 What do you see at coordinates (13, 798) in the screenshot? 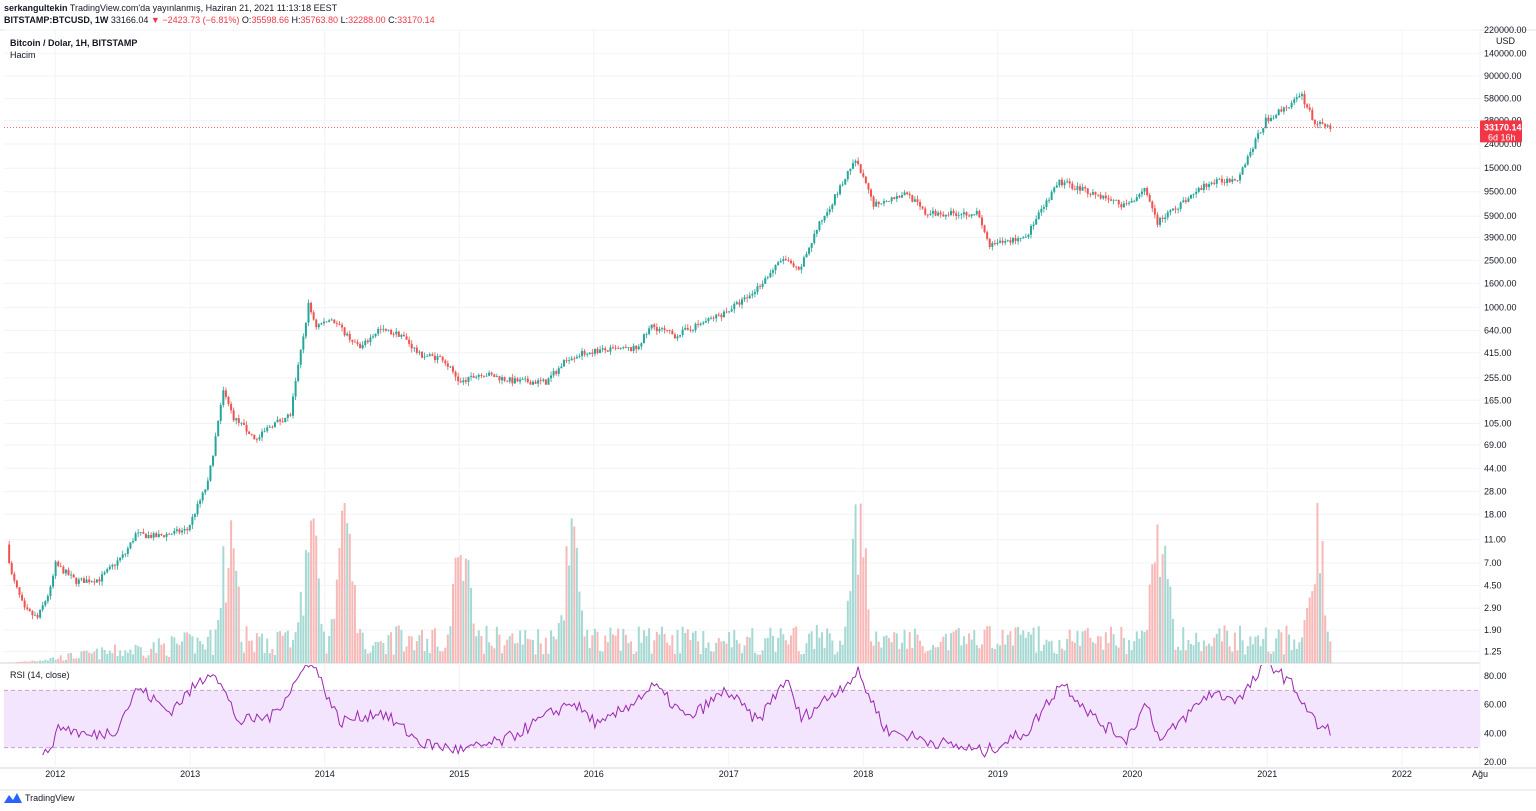
I see `tradingview-logo-icon` at bounding box center [13, 798].